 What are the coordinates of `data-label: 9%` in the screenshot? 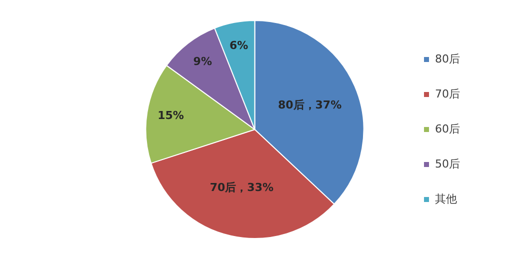 It's located at (202, 61).